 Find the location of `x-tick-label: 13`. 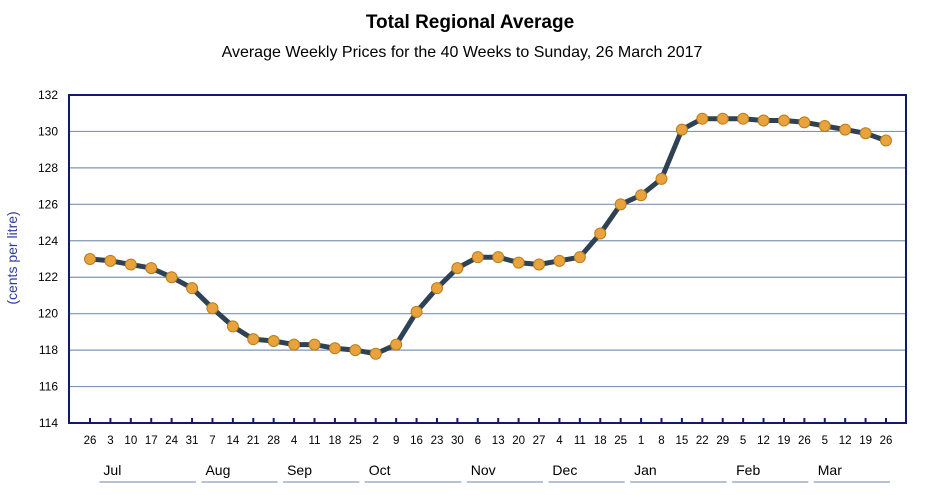

x-tick-label: 13 is located at coordinates (498, 441).